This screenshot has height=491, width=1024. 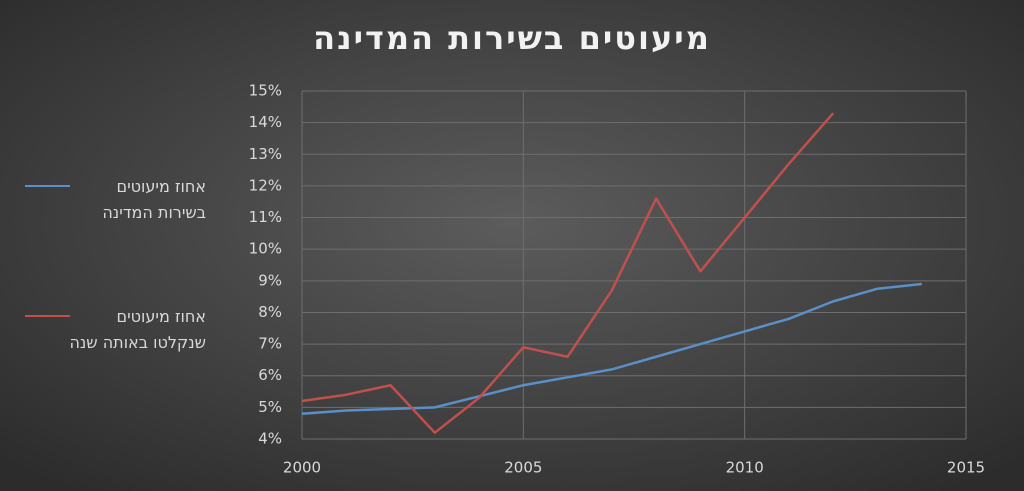 What do you see at coordinates (265, 217) in the screenshot?
I see `y-tick-label: 11%` at bounding box center [265, 217].